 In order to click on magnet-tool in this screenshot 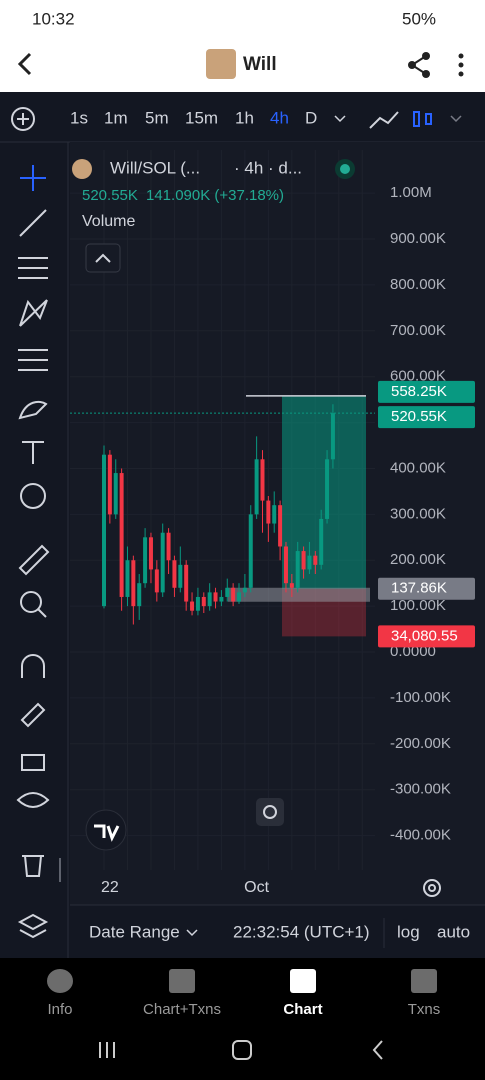, I will do `click(33, 666)`.